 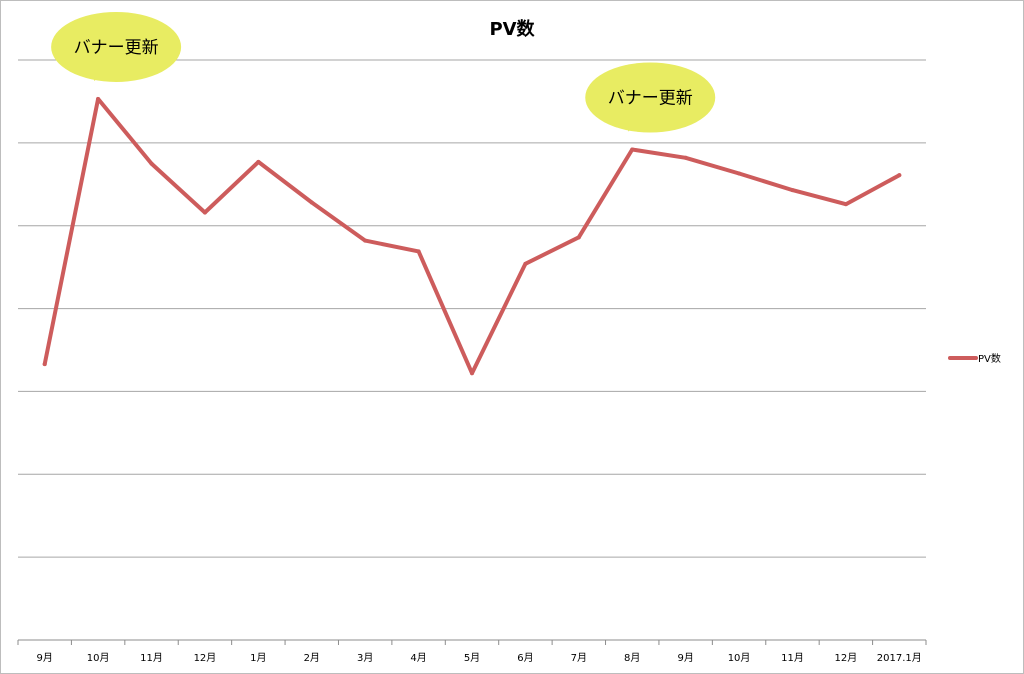 What do you see at coordinates (989, 358) in the screenshot?
I see `legend-label: PV数` at bounding box center [989, 358].